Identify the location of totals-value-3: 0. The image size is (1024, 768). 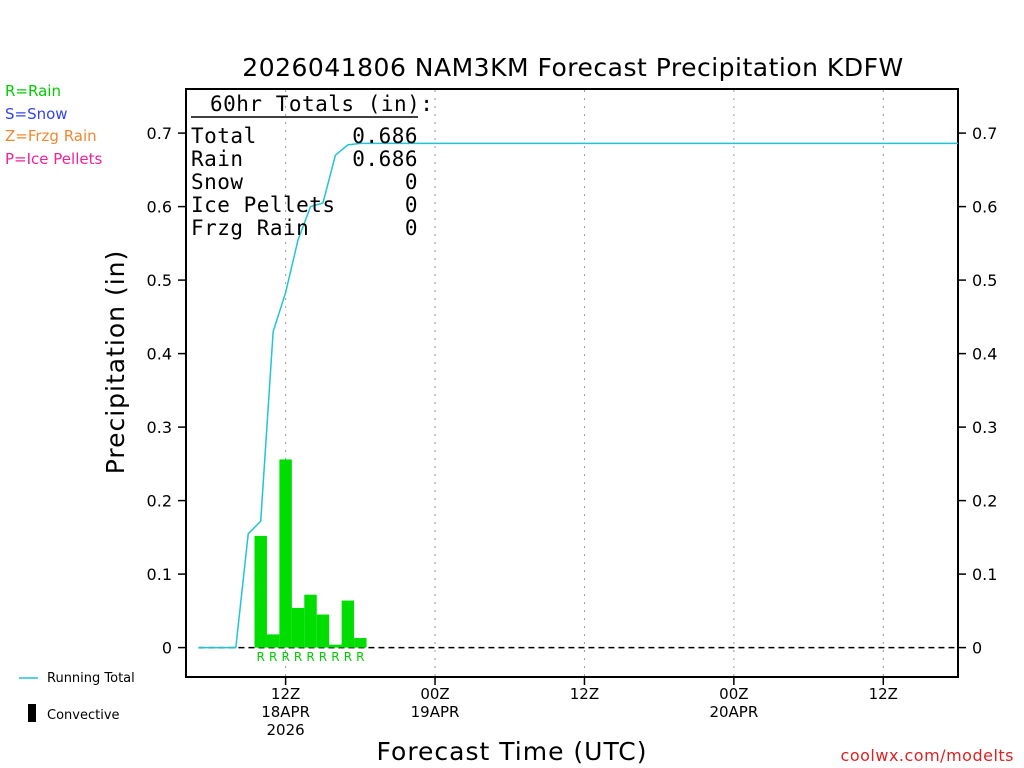
(411, 205).